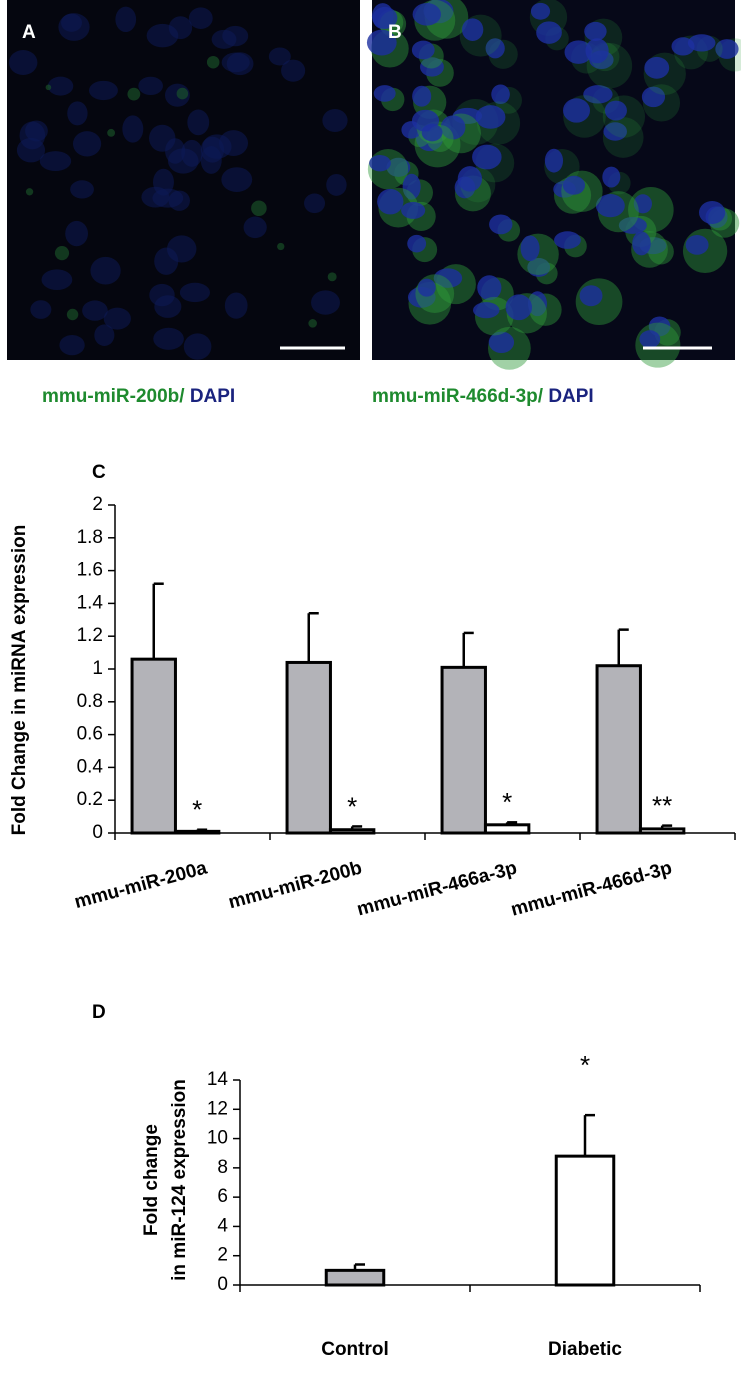 This screenshot has width=741, height=1375. I want to click on y-tick-label: 0.6, so click(90, 734).